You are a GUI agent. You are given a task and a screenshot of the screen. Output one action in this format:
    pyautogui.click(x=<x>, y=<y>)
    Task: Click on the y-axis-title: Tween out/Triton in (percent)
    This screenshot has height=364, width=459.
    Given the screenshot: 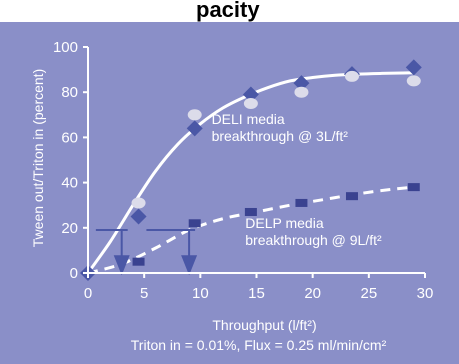 What is the action you would take?
    pyautogui.click(x=38, y=158)
    